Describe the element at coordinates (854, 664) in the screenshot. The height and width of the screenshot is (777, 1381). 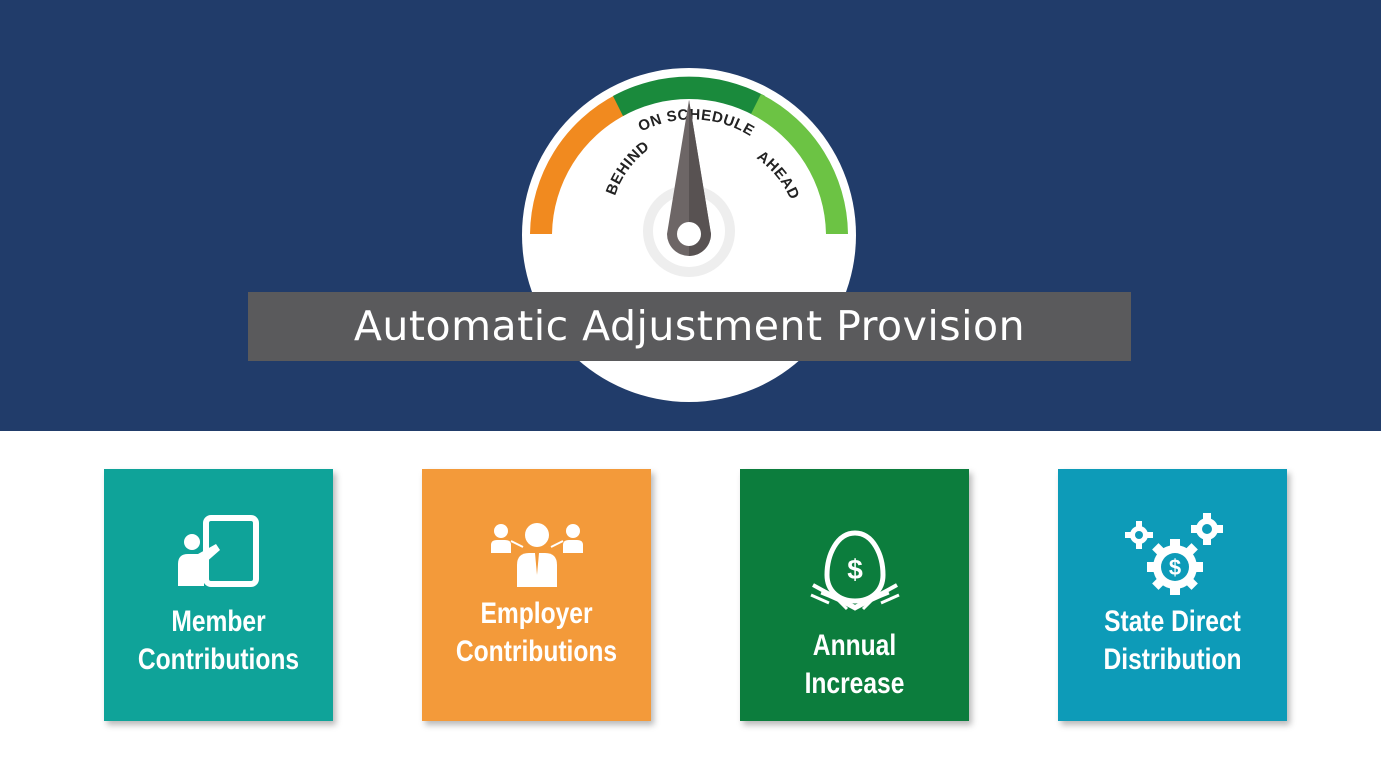
I see `card-label: Annual Increase` at that location.